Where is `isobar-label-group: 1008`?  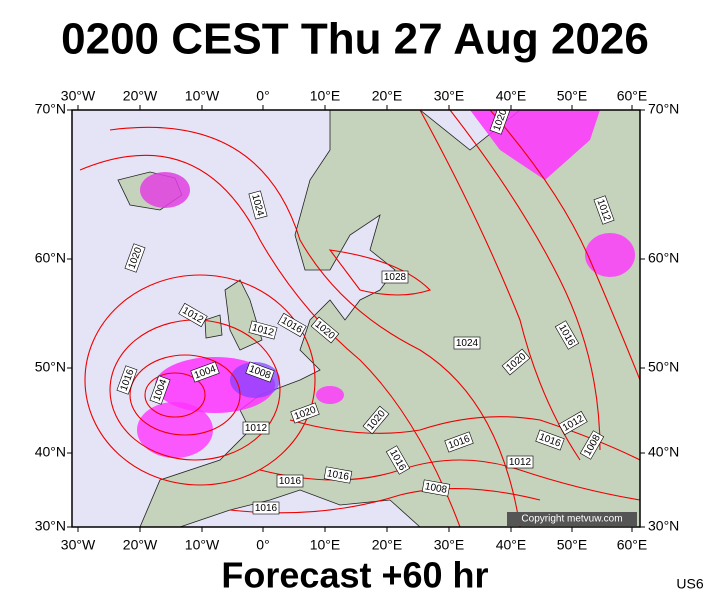 isobar-label-group: 1008 is located at coordinates (436, 488).